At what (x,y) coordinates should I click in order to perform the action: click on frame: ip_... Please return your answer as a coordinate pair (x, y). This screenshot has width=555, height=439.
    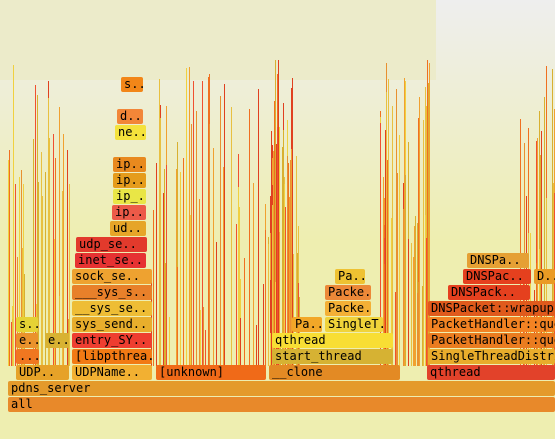
    Looking at the image, I should click on (129, 196).